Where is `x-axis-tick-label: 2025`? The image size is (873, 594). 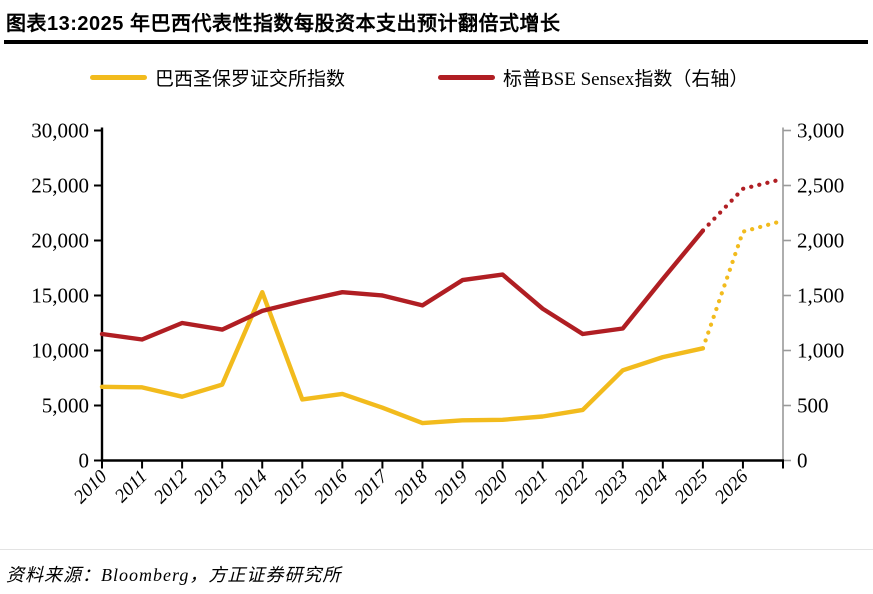 x-axis-tick-label: 2025 is located at coordinates (692, 487).